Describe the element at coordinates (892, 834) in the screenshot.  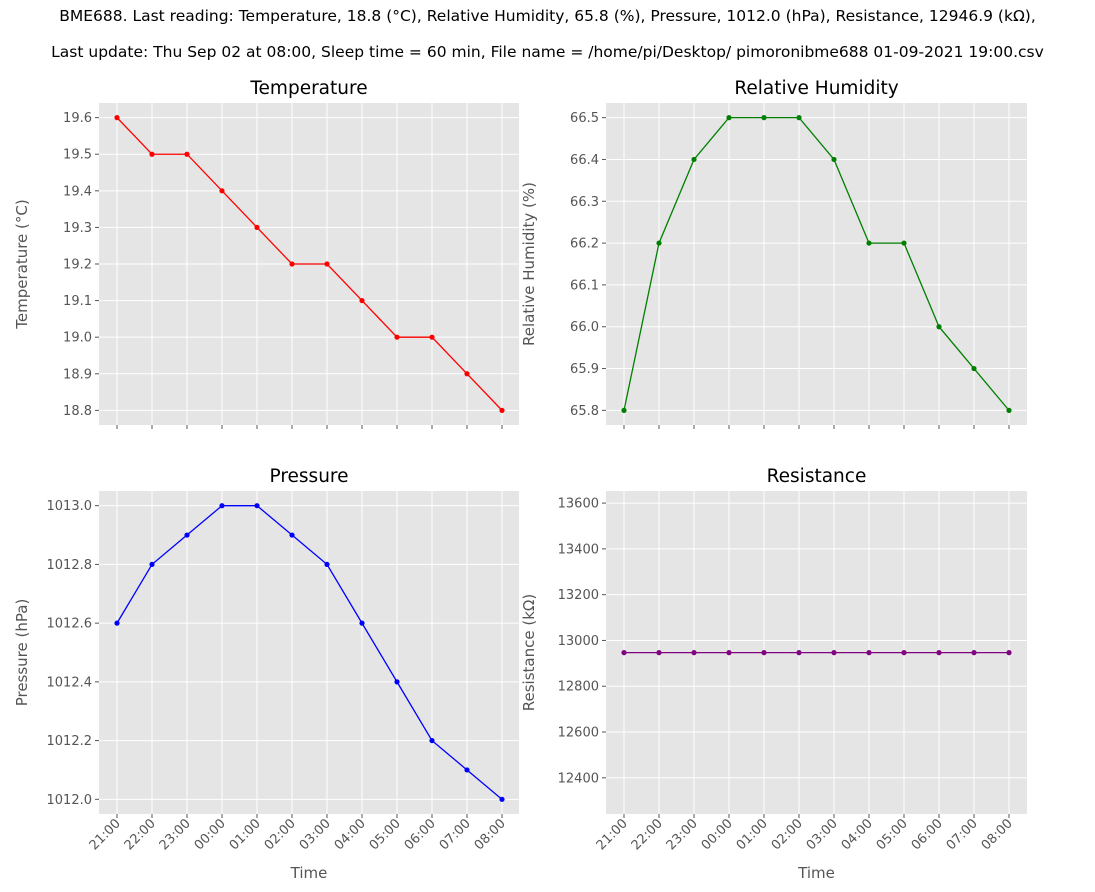
I see `x-tick-label: 05:00` at that location.